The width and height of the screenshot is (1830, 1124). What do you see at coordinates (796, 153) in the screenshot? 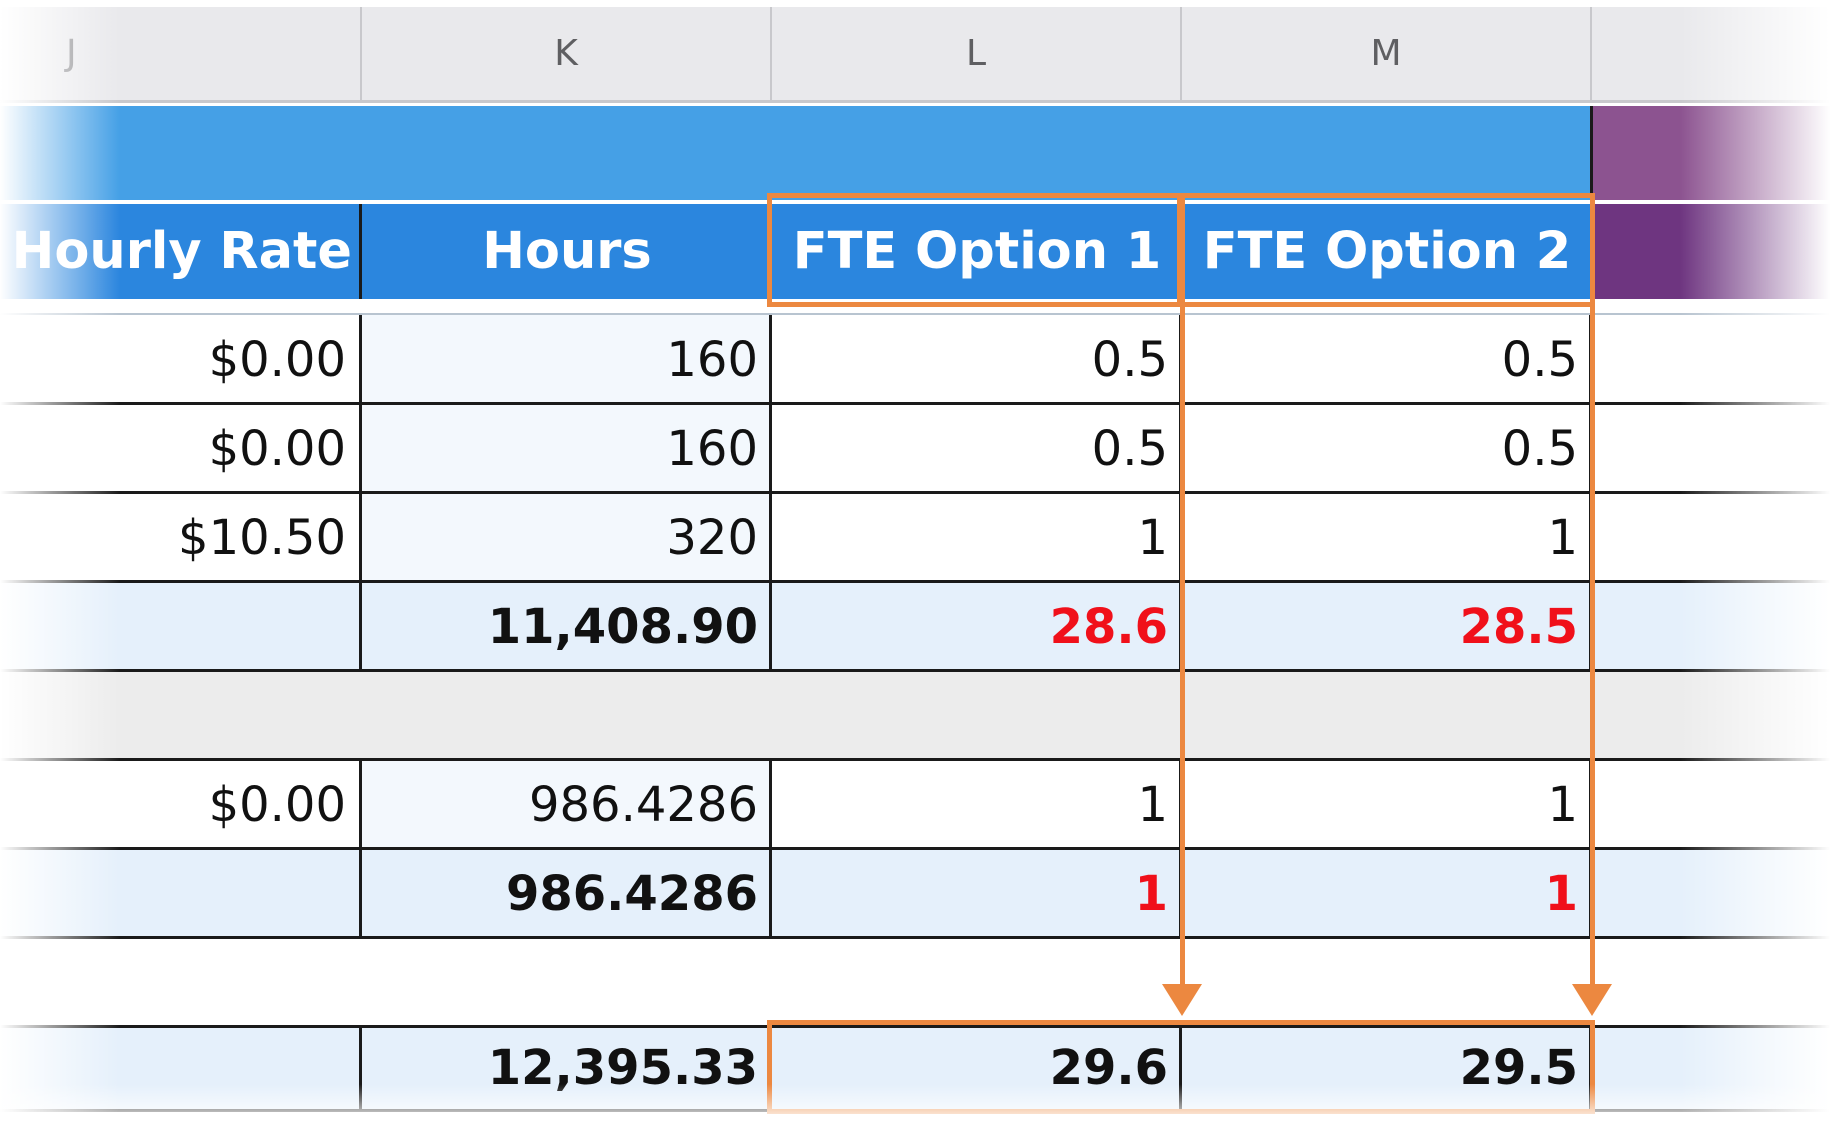
I see `title-band-cell` at bounding box center [796, 153].